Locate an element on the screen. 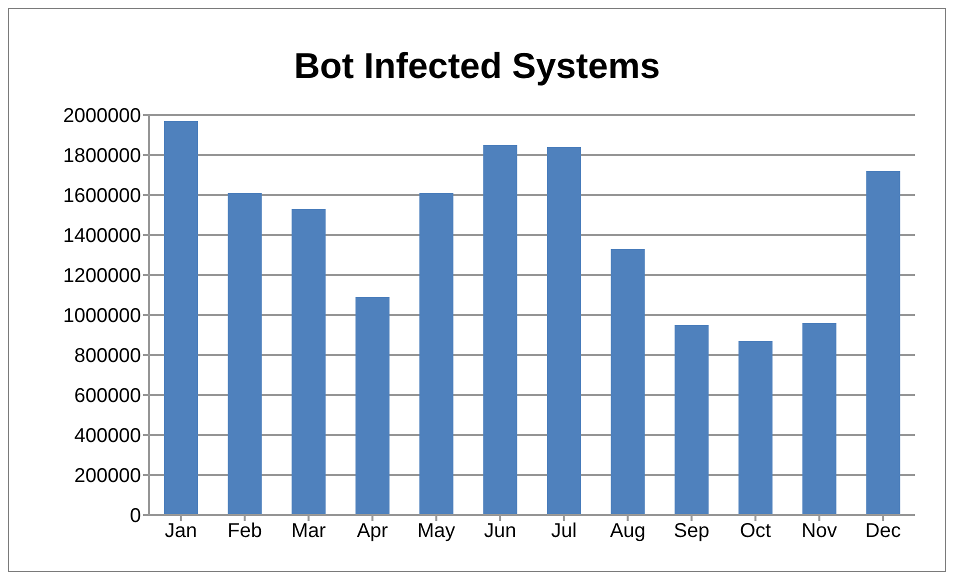 The image size is (954, 580). x-tick-label: Oct is located at coordinates (756, 531).